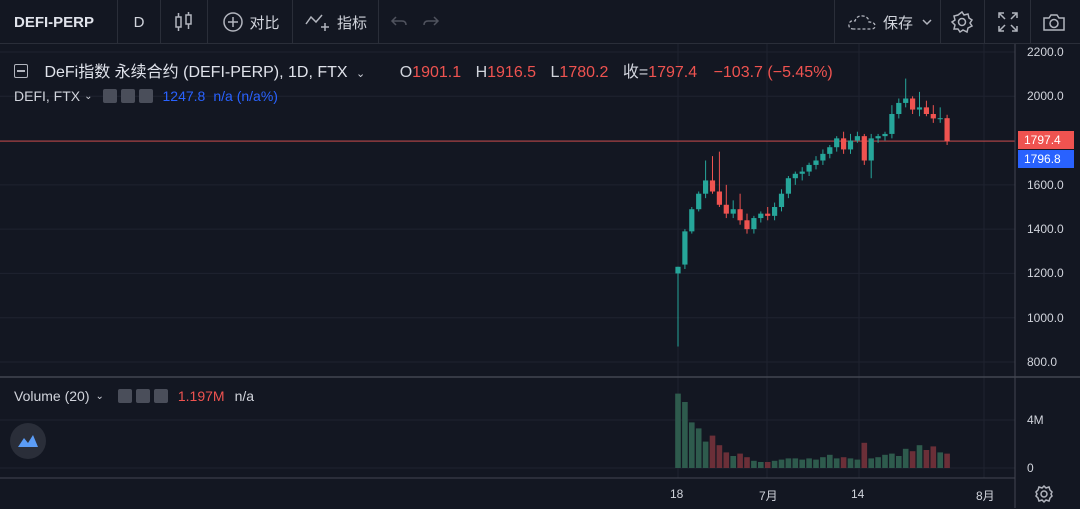  Describe the element at coordinates (351, 23) in the screenshot. I see `indicators-label: 指标` at that location.